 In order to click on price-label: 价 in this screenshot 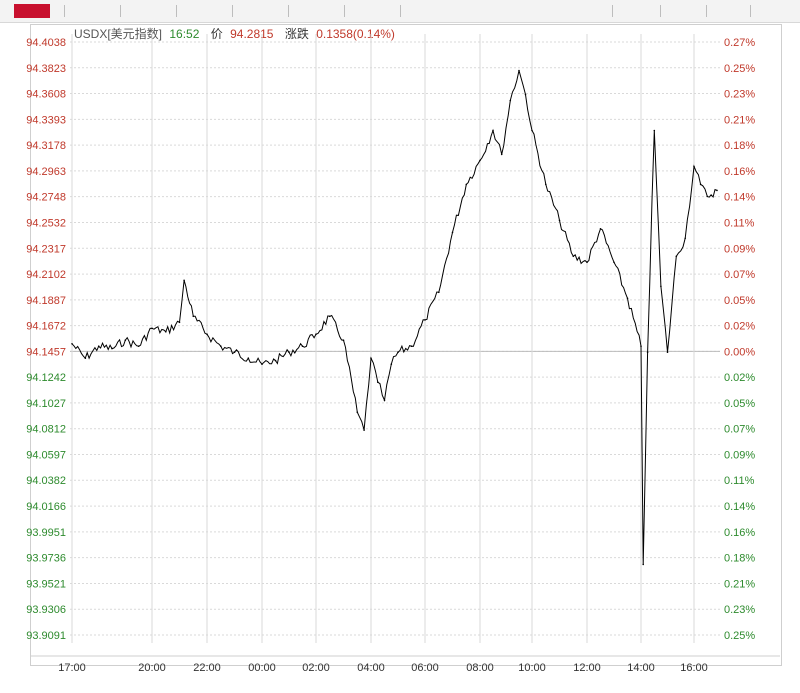, I will do `click(216, 34)`.